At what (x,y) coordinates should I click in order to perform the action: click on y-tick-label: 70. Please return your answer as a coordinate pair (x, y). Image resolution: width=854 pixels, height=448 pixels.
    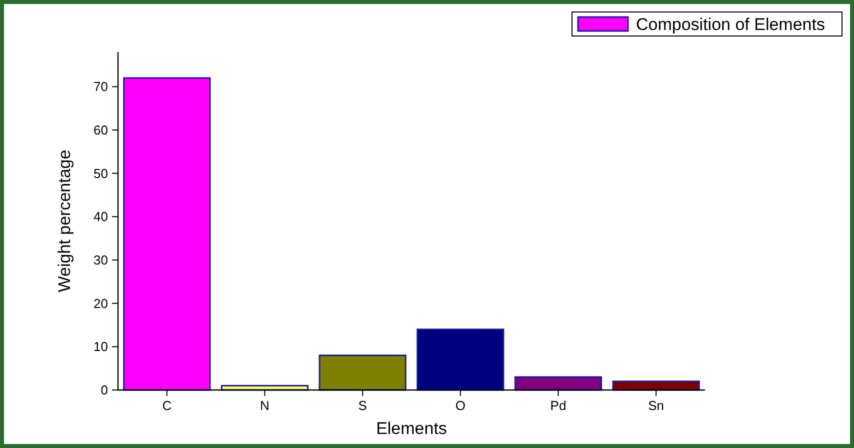
    Looking at the image, I should click on (101, 86).